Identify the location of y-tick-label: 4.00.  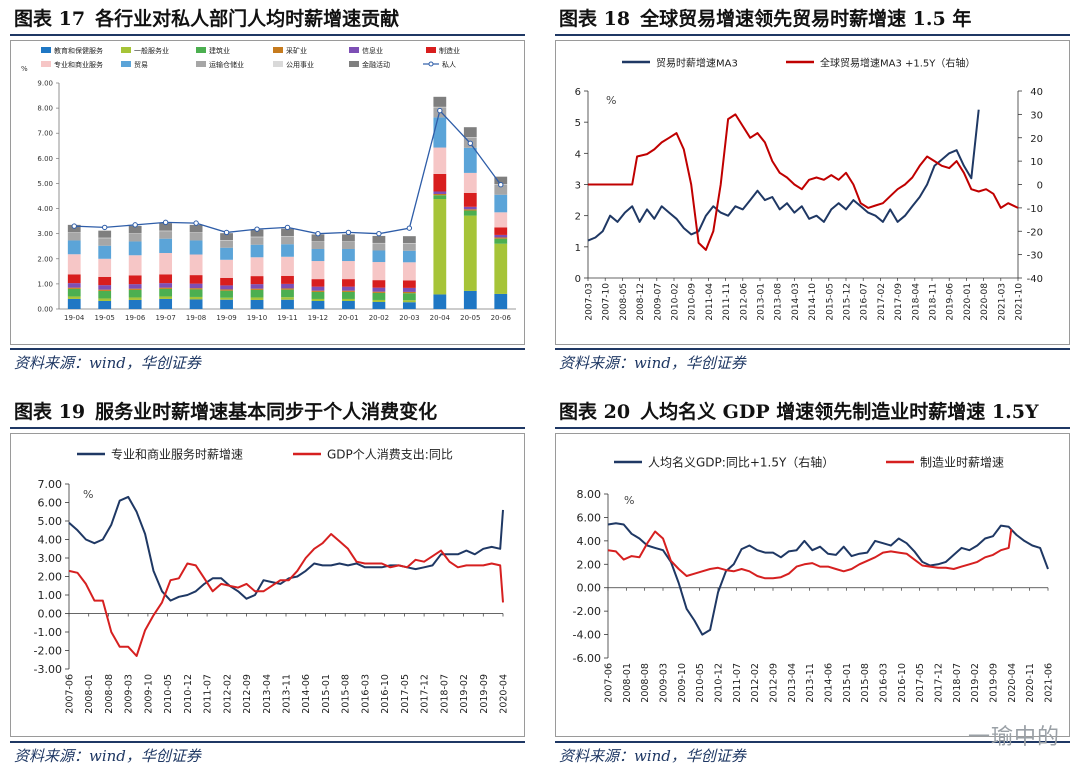
(50, 540).